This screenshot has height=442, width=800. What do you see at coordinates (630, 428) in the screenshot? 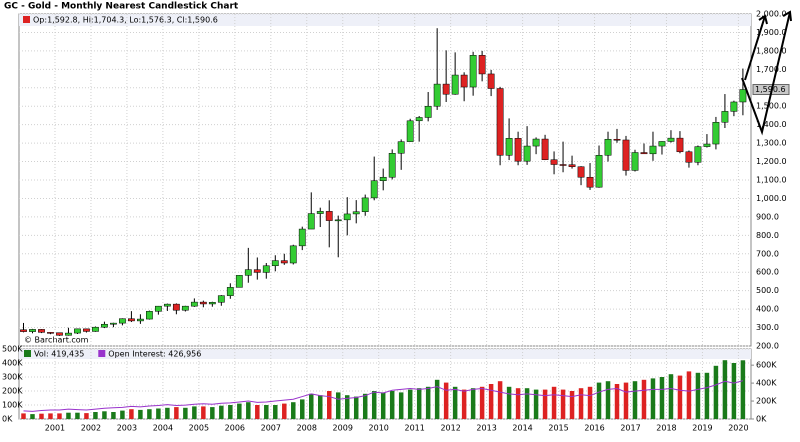
I see `x-tick-label: 2017` at bounding box center [630, 428].